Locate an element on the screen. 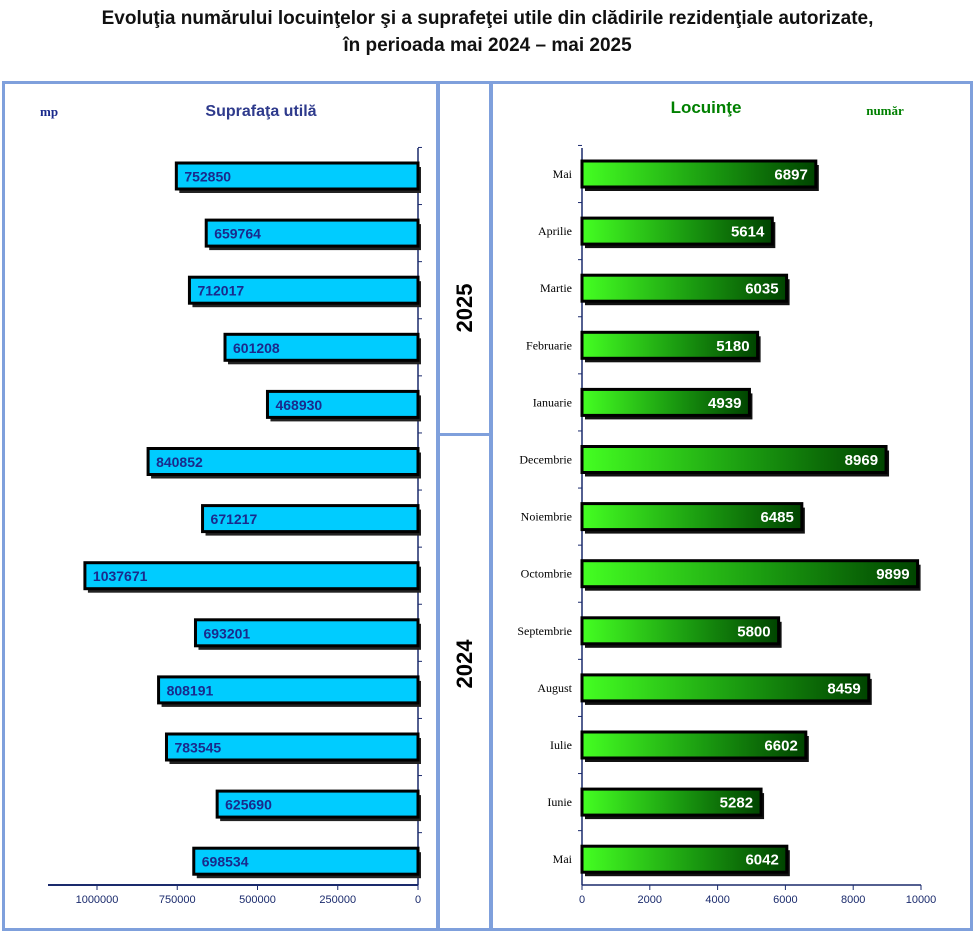 Image resolution: width=975 pixels, height=931 pixels. dwellings-category-label: Iunie is located at coordinates (559, 802).